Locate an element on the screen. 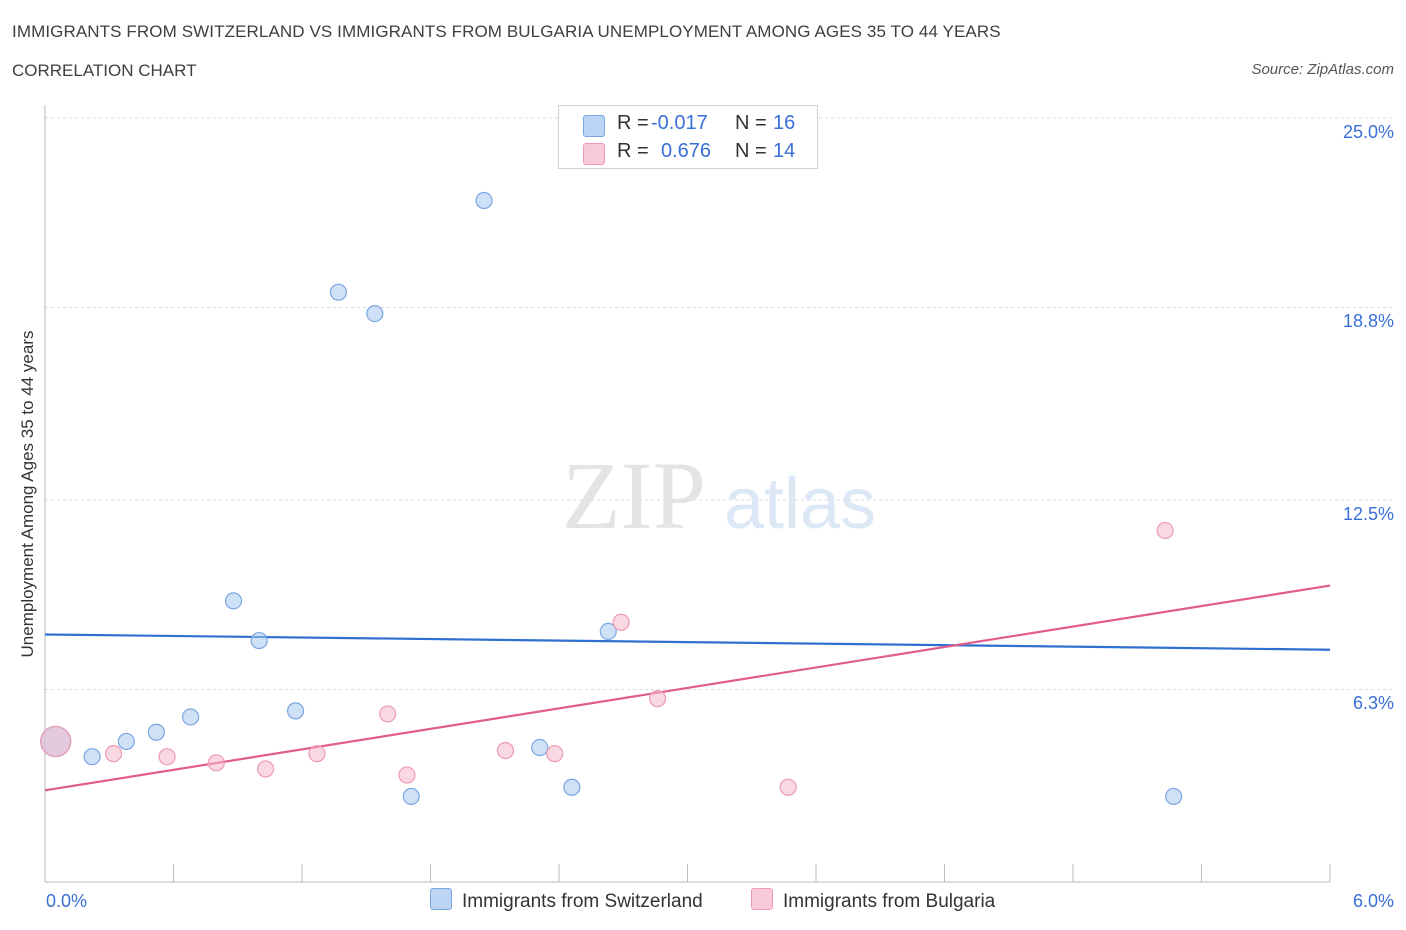  legend-n-value: 14 is located at coordinates (784, 151).